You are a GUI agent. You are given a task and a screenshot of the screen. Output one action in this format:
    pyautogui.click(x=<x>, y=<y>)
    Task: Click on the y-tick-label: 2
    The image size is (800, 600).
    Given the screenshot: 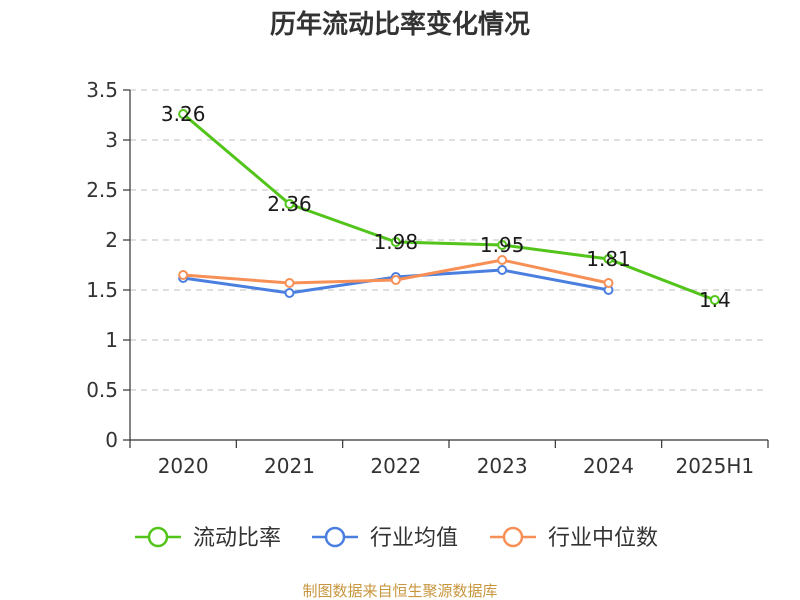 What is the action you would take?
    pyautogui.click(x=111, y=240)
    